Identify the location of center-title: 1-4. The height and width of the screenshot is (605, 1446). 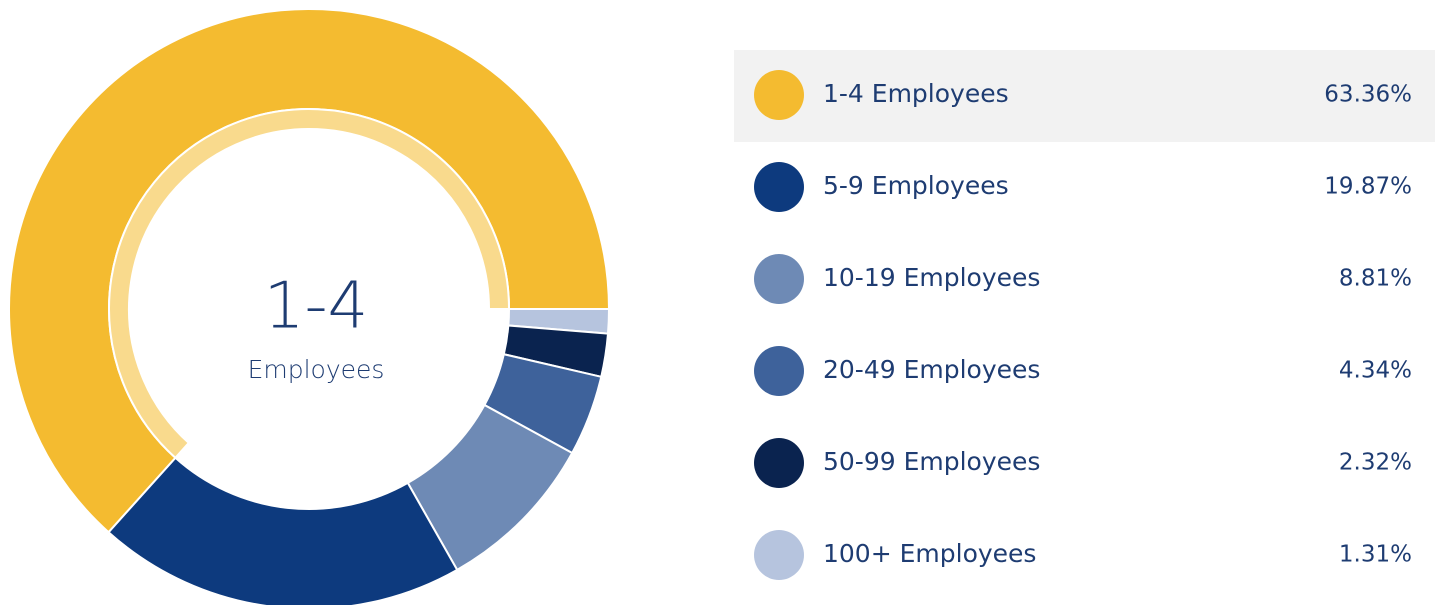
(316, 307).